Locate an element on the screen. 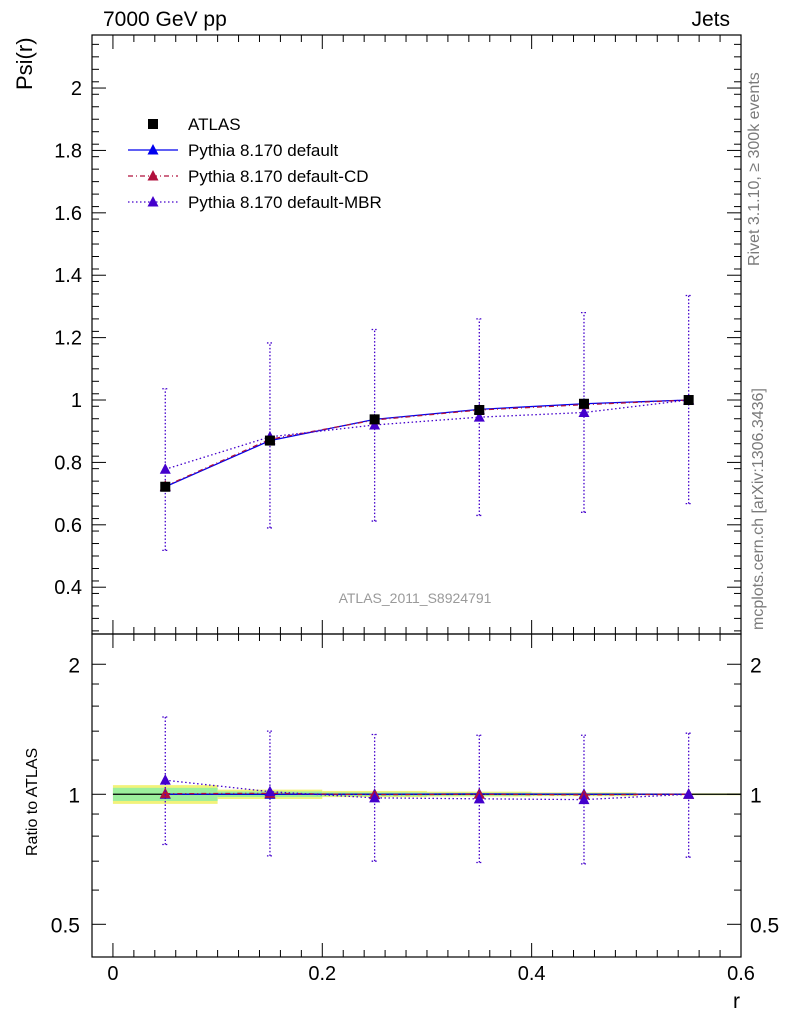 This screenshot has height=1024, width=786. main-series-3-line is located at coordinates (427, 434).